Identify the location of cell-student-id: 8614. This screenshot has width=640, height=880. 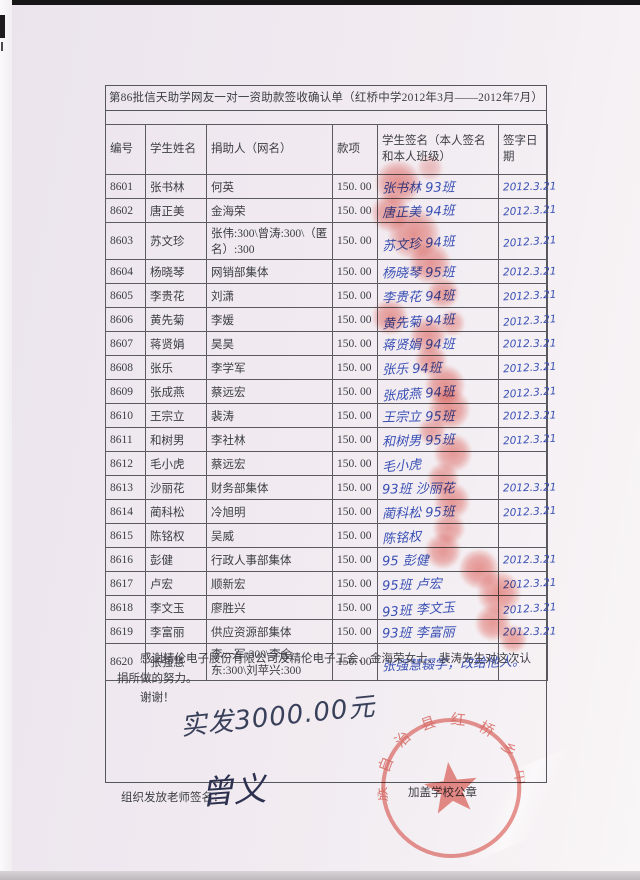
(125, 511).